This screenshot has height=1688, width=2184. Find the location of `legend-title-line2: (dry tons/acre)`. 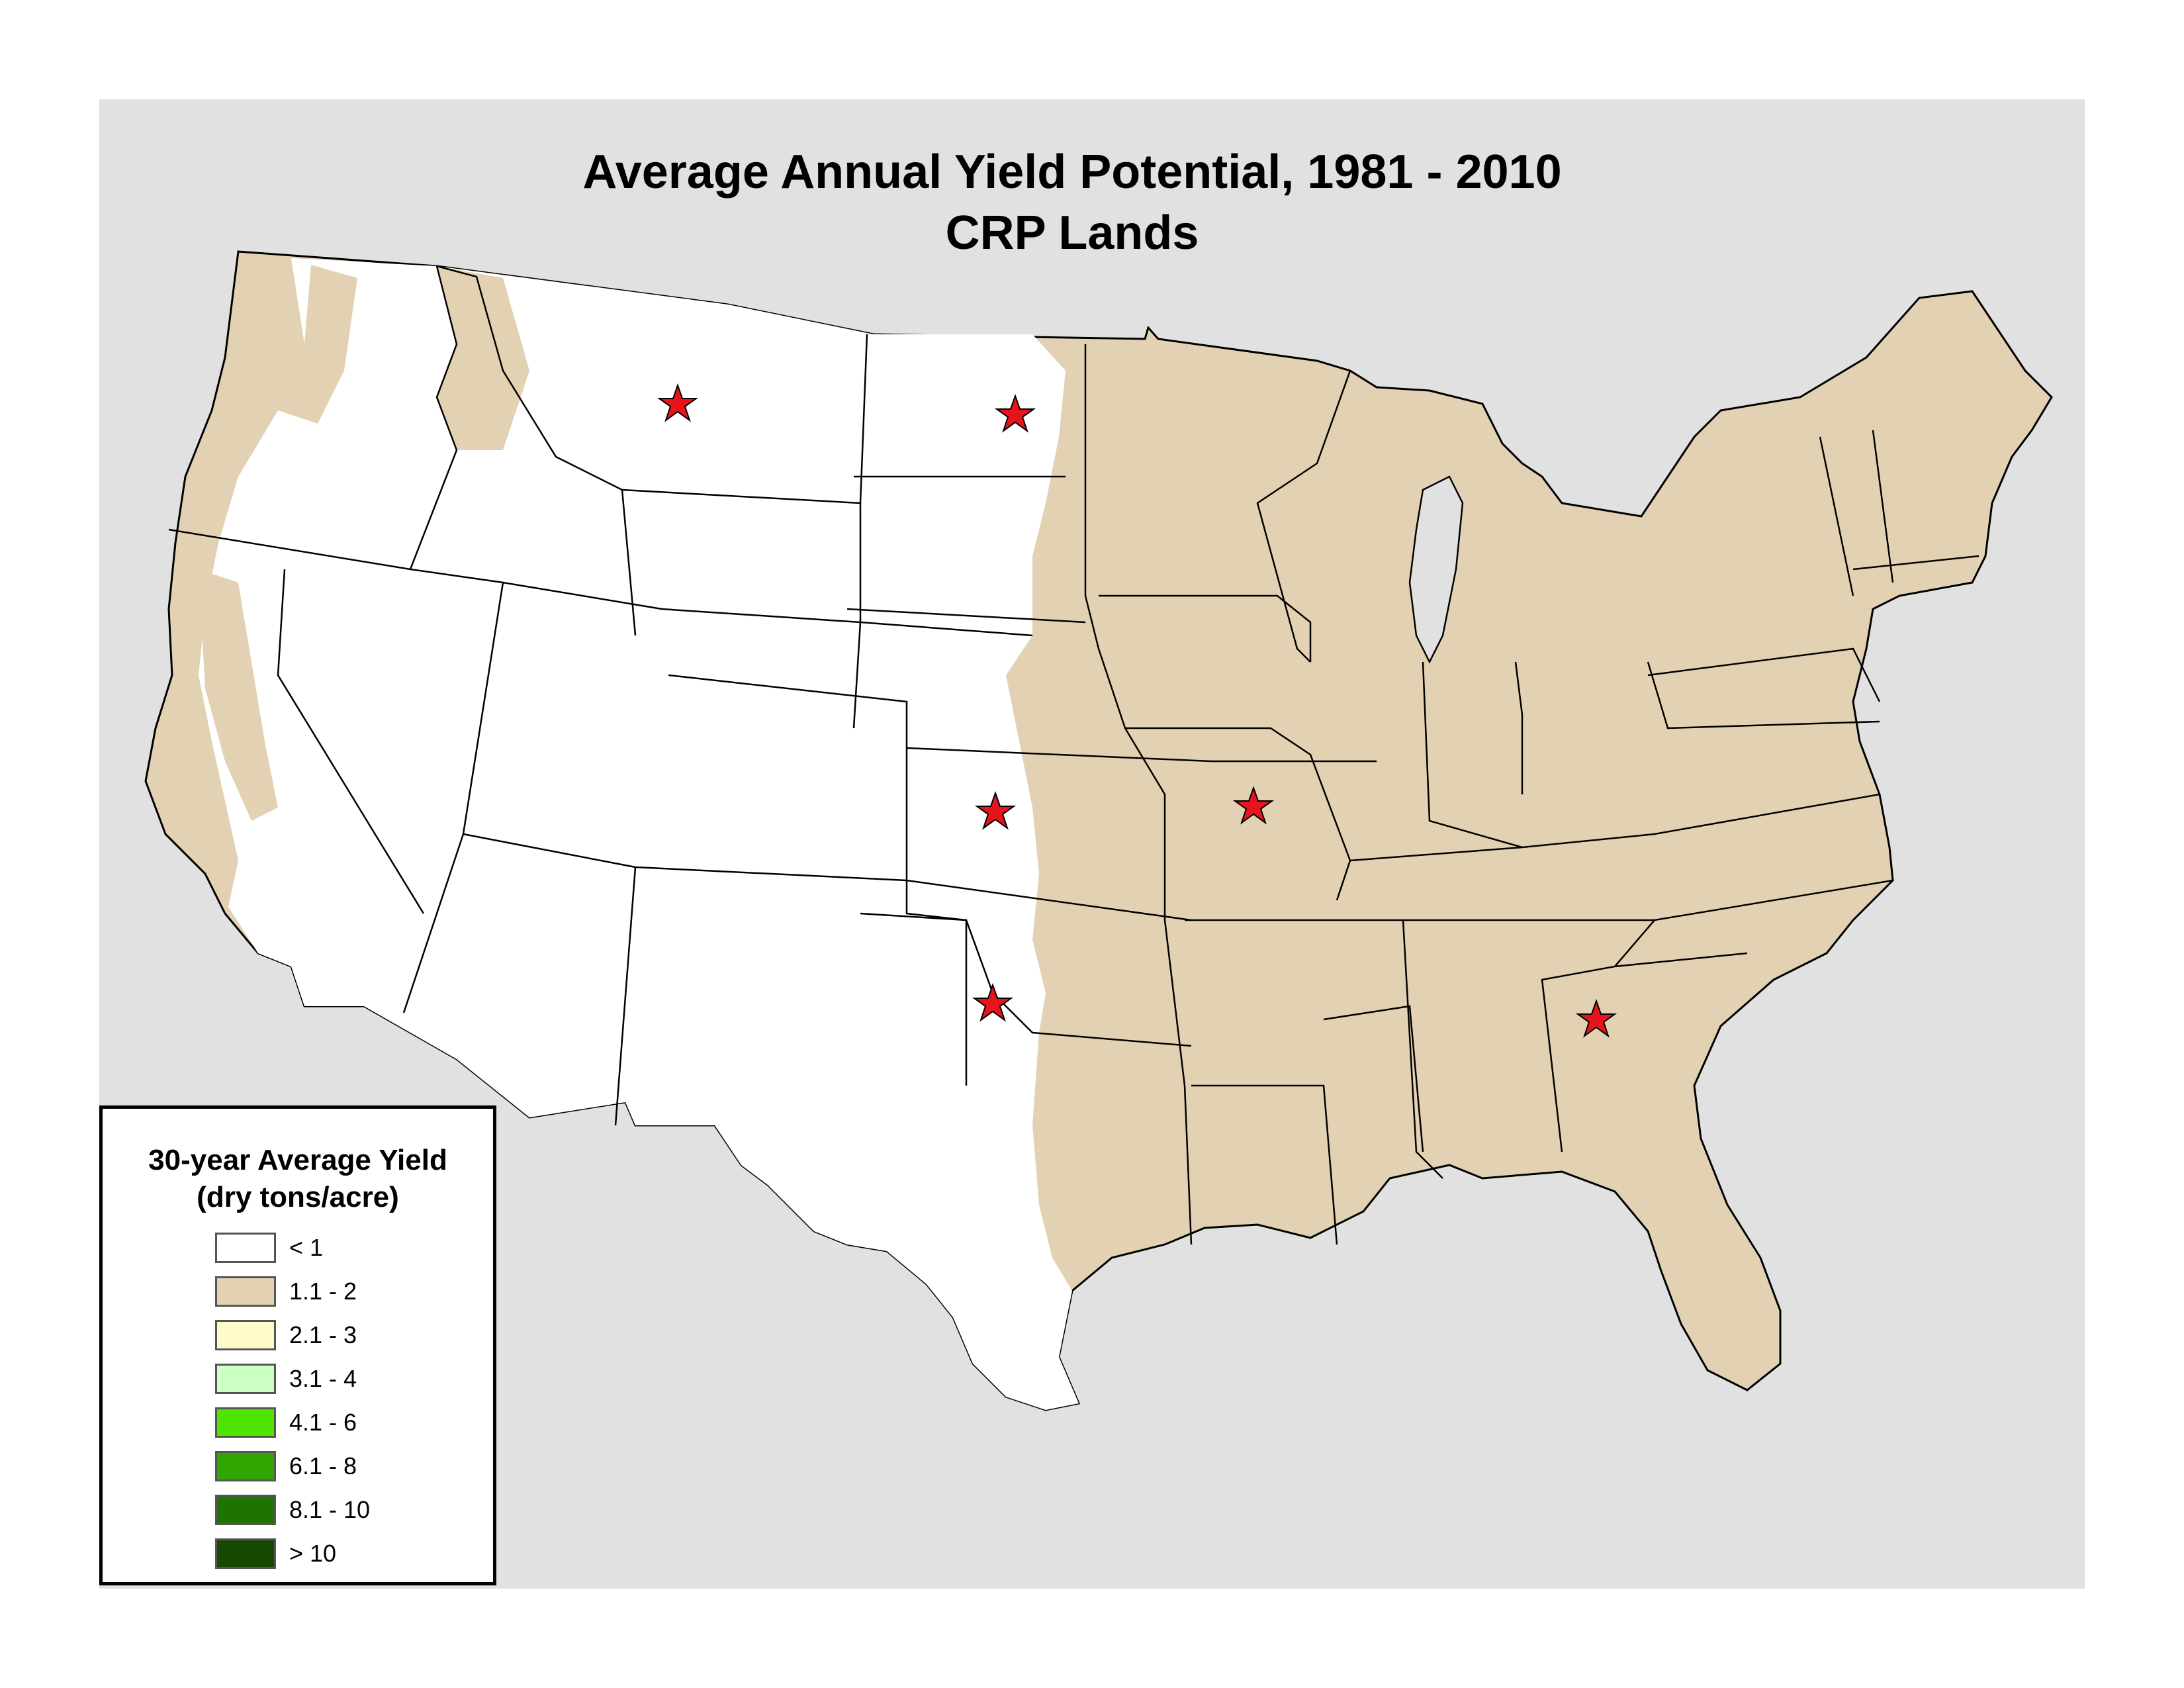

legend-title-line2: (dry tons/acre) is located at coordinates (298, 1197).